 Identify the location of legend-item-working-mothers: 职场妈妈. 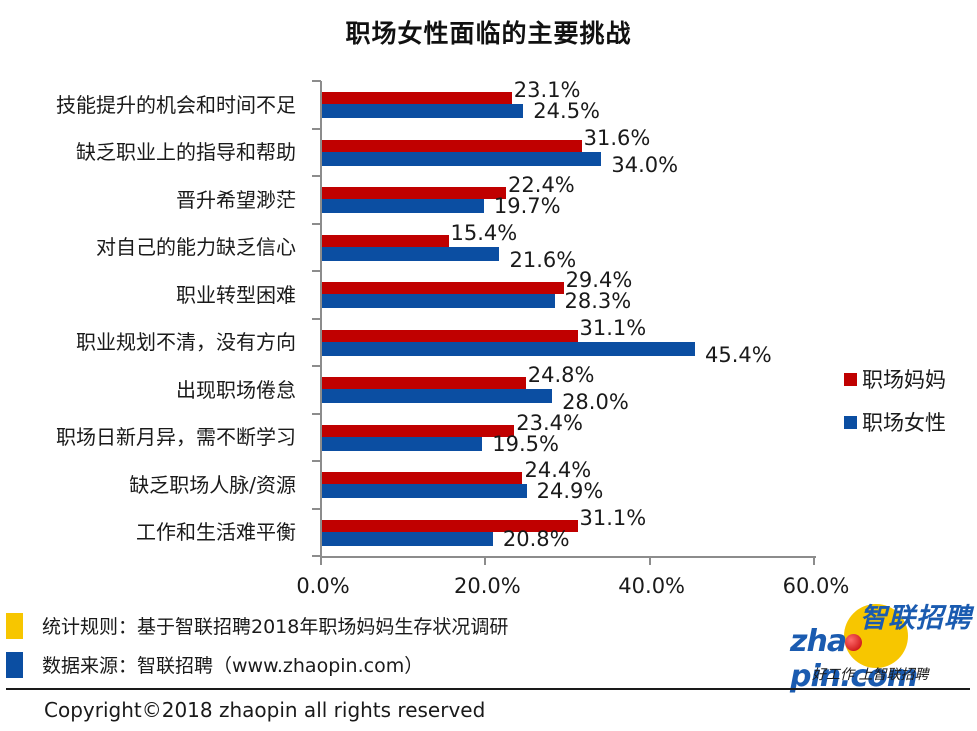
(895, 379).